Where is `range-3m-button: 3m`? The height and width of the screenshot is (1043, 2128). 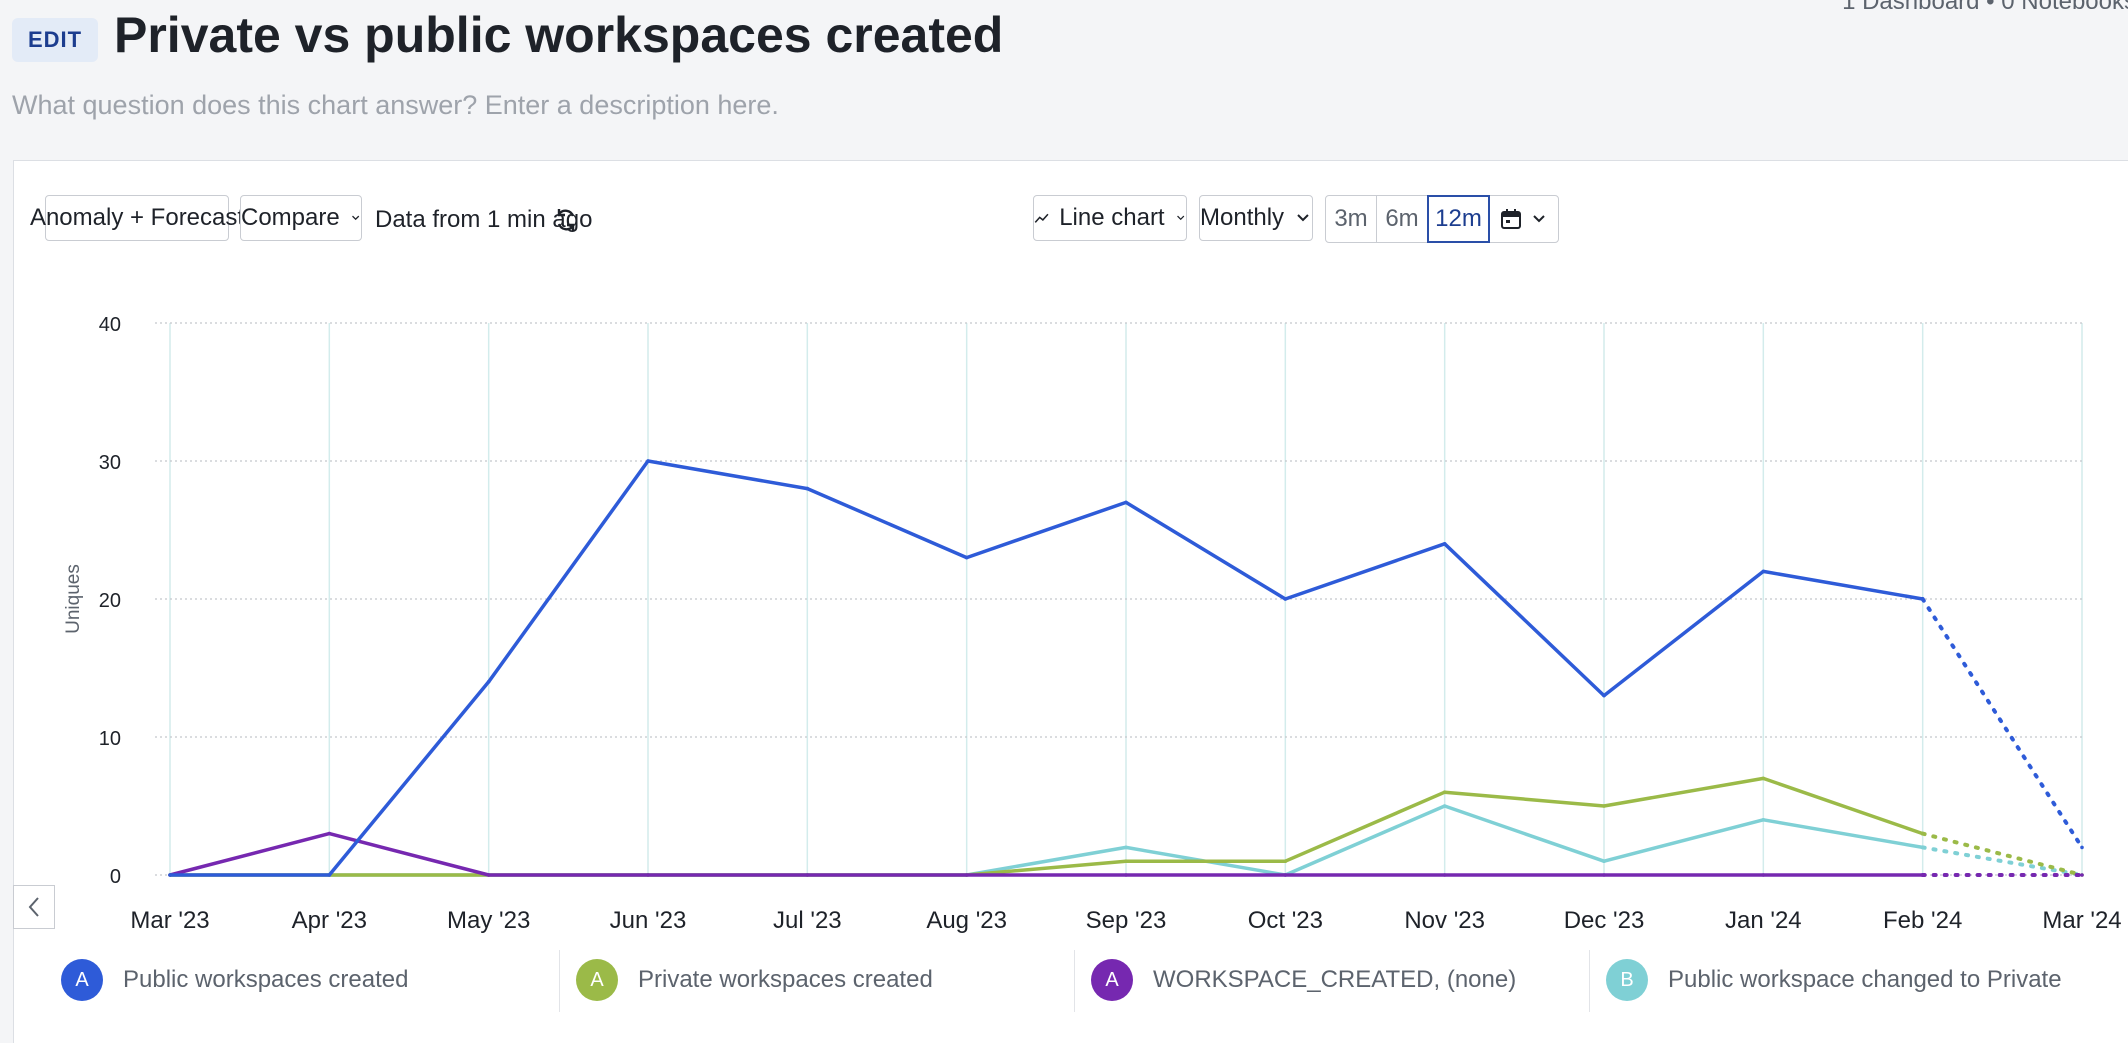 range-3m-button: 3m is located at coordinates (1351, 219).